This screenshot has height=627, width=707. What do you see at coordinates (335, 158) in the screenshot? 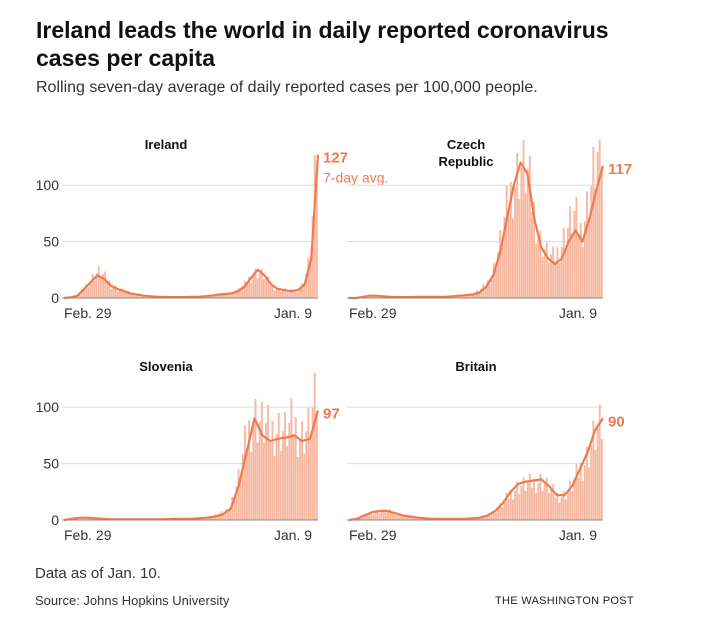
I see `end-value-label: 127` at bounding box center [335, 158].